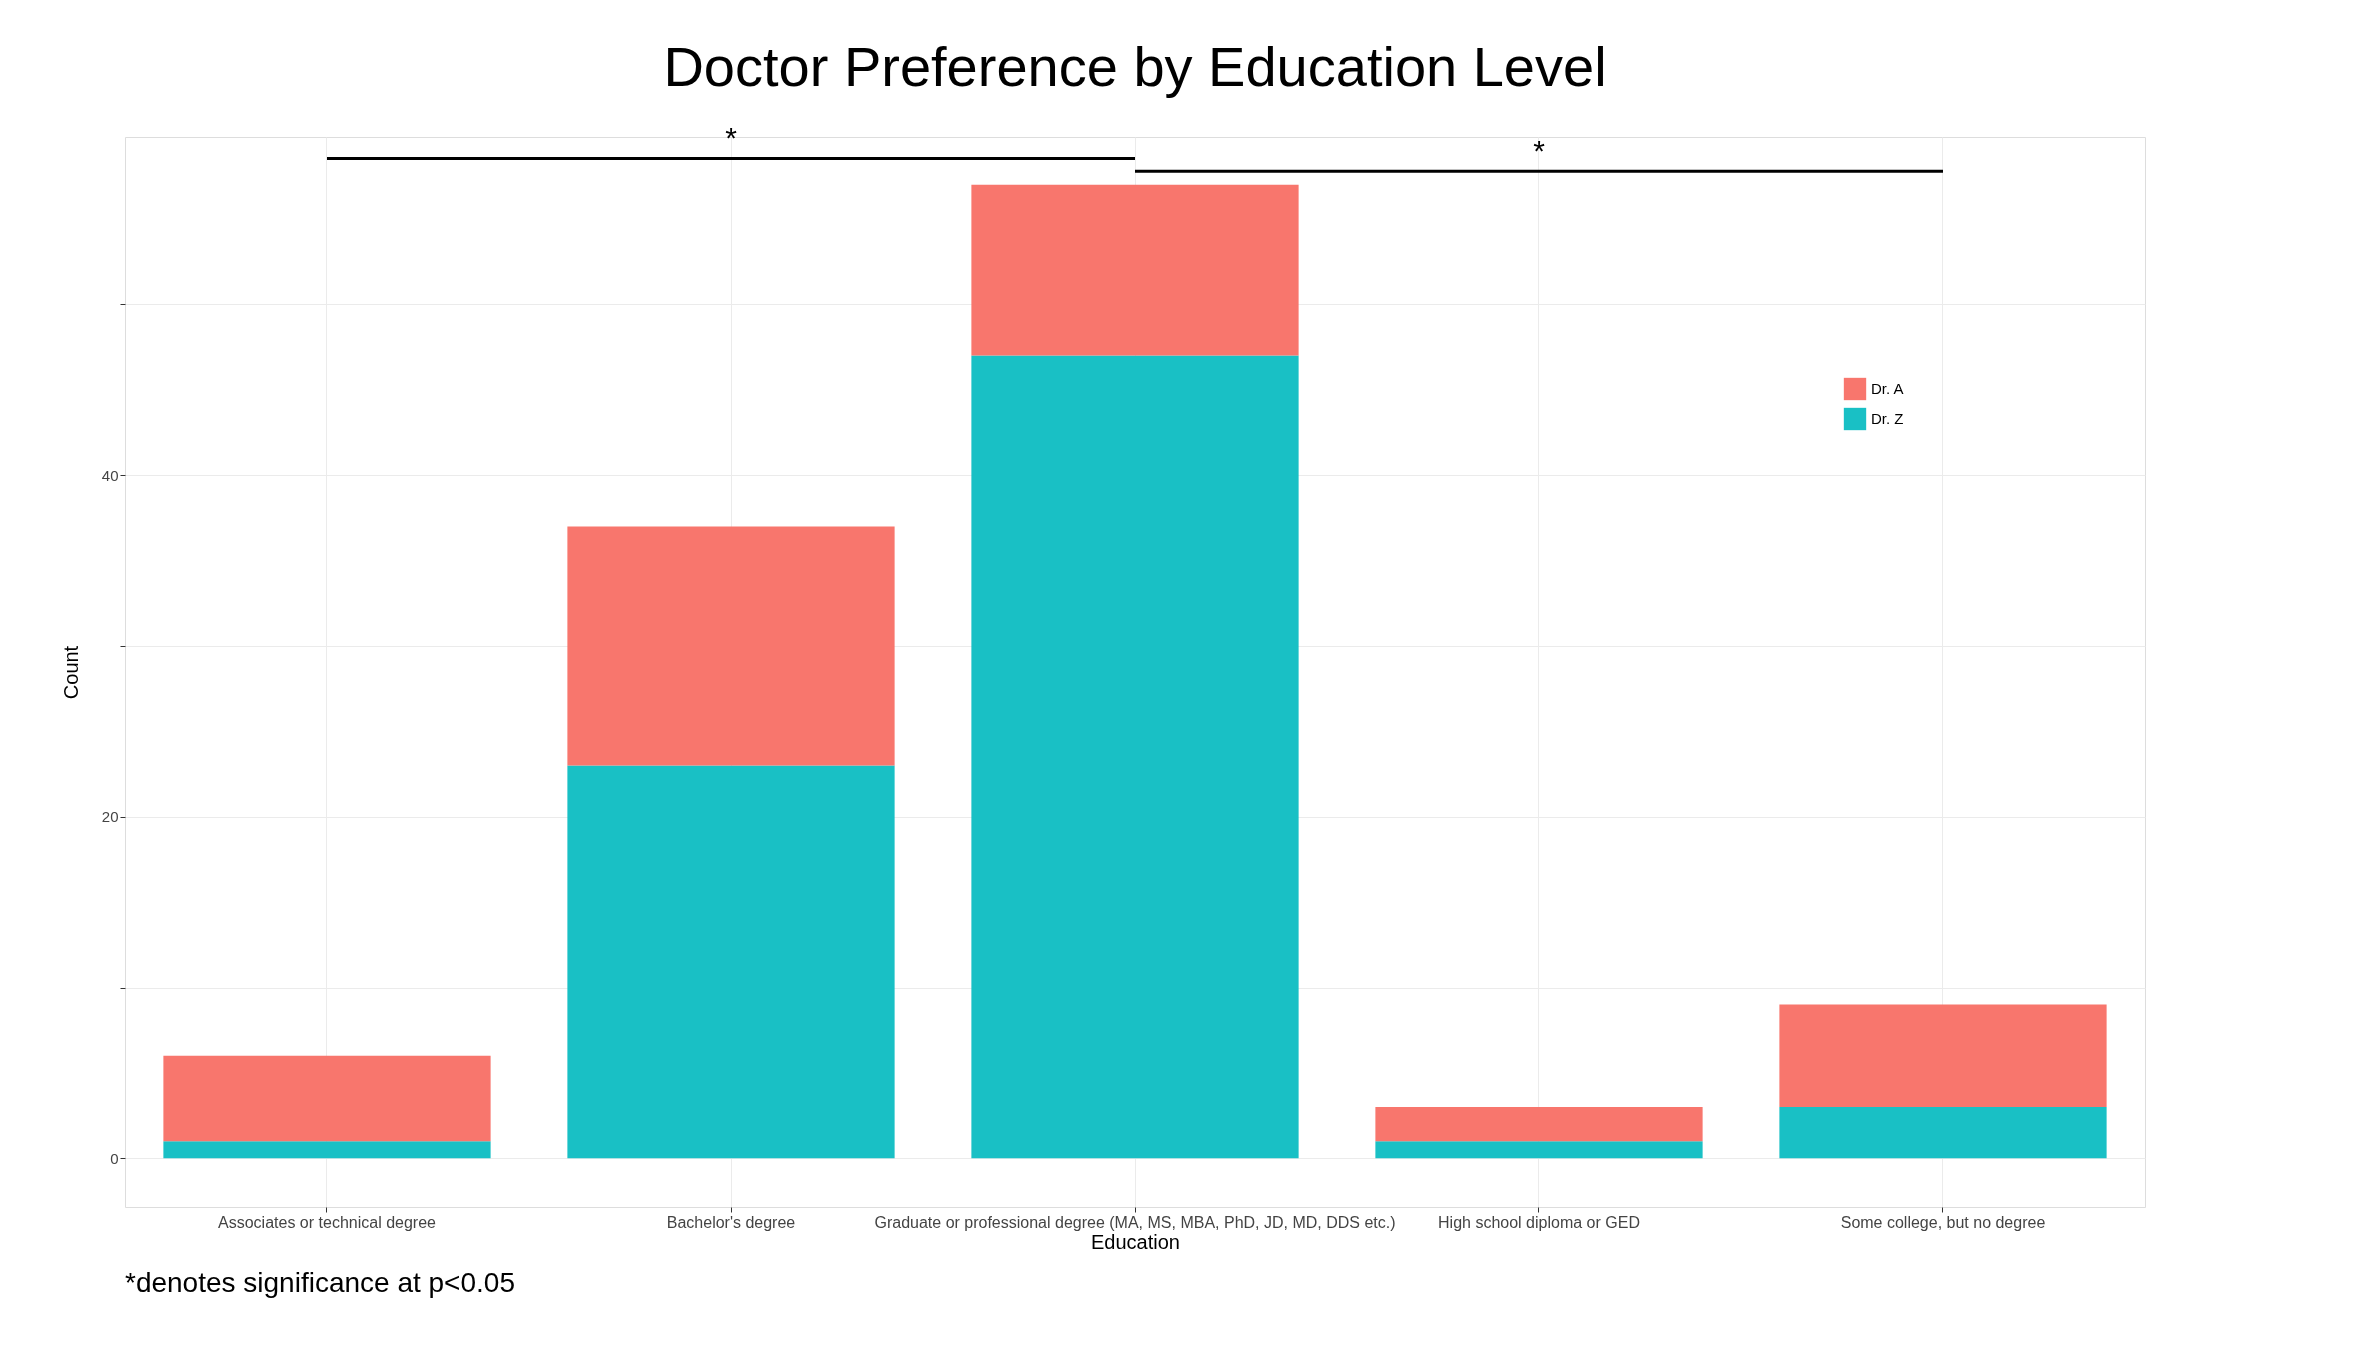 The width and height of the screenshot is (2379, 1364). Describe the element at coordinates (1539, 1222) in the screenshot. I see `x-tick-label: High school diploma or GED` at that location.